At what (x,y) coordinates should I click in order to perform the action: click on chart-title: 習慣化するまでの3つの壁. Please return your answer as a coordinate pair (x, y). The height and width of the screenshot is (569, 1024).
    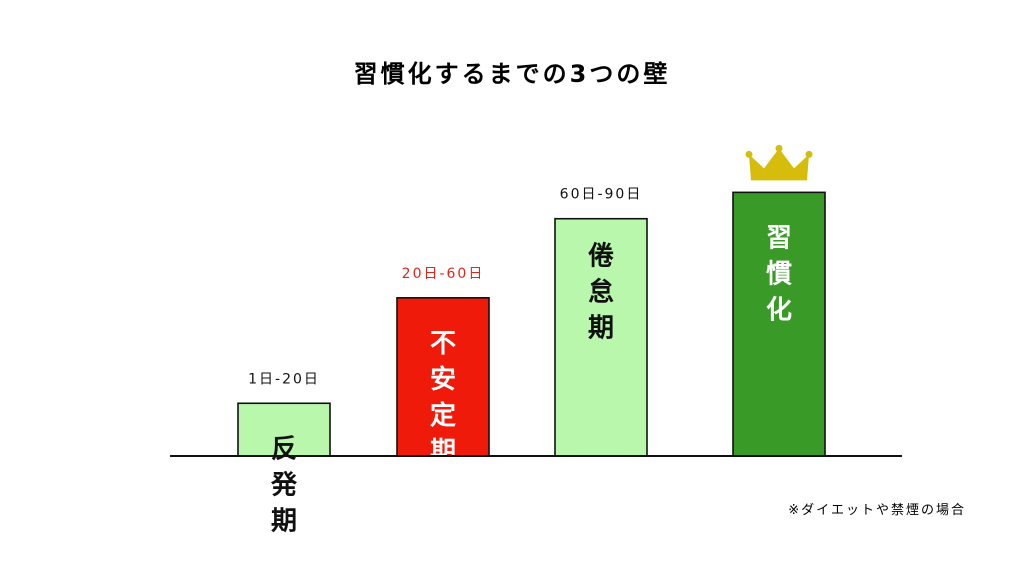
    Looking at the image, I should click on (512, 74).